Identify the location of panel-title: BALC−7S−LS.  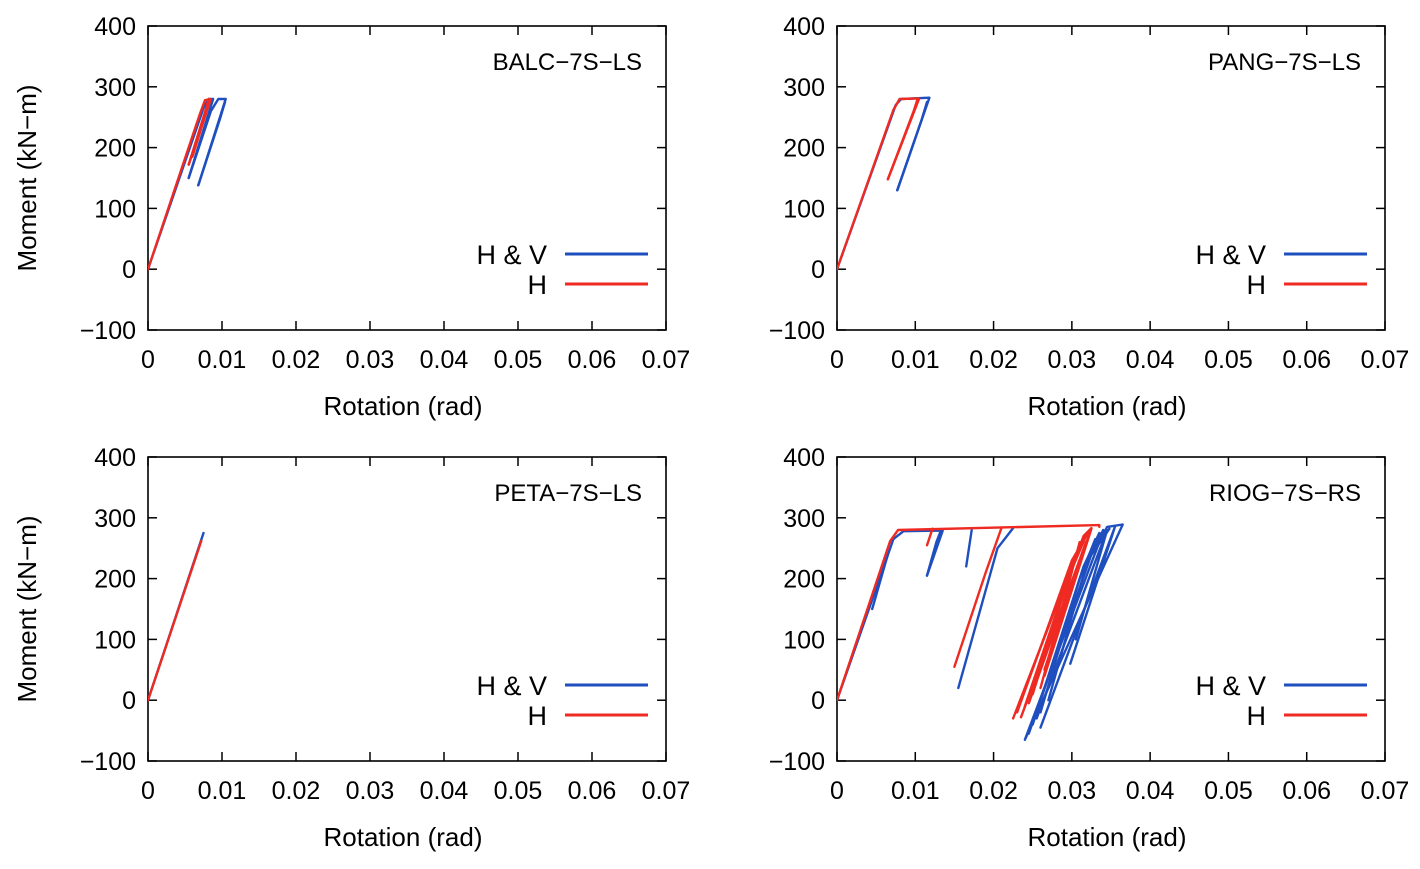
(567, 62).